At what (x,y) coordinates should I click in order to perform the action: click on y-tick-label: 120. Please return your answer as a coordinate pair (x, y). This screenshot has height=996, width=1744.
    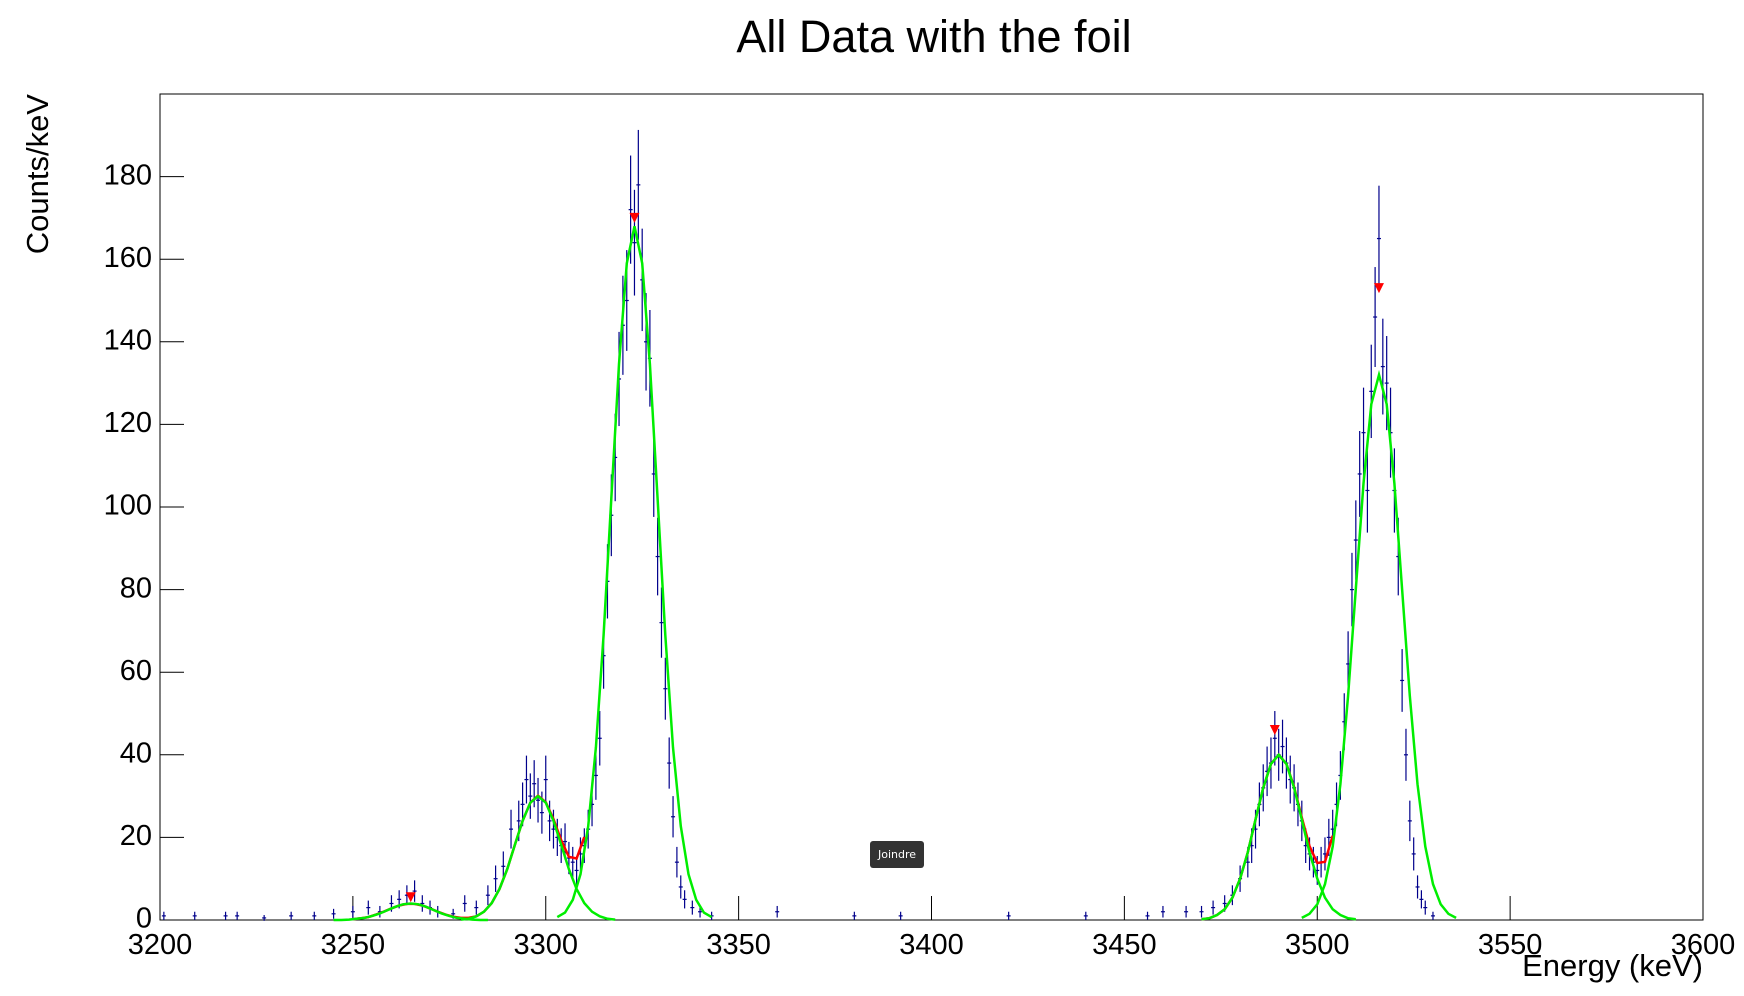
    Looking at the image, I should click on (128, 423).